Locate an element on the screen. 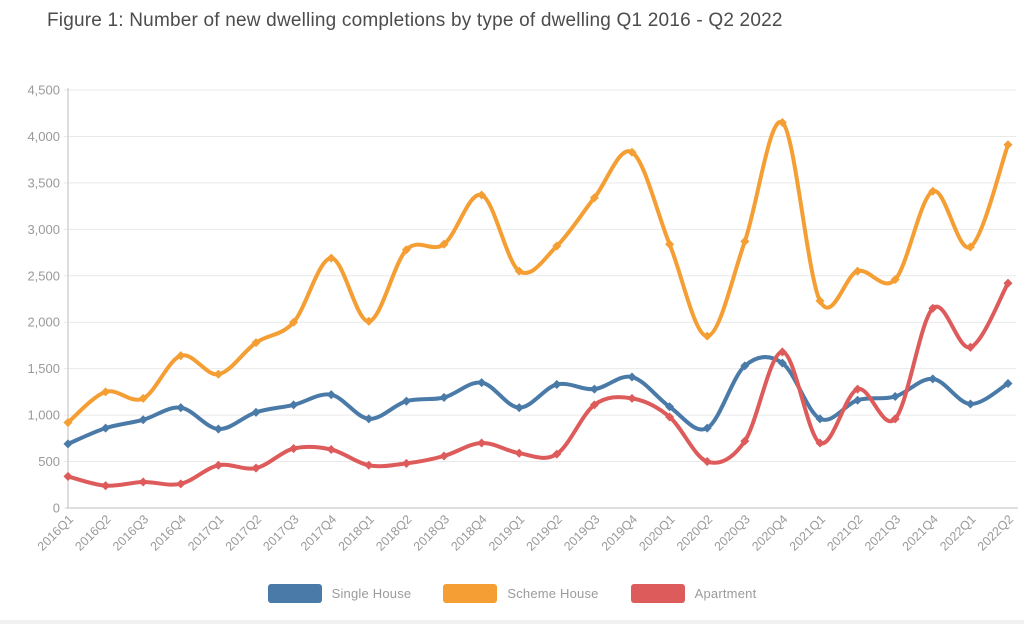 Image resolution: width=1024 pixels, height=624 pixels. x-axis-tick: 2017Q4 is located at coordinates (318, 532).